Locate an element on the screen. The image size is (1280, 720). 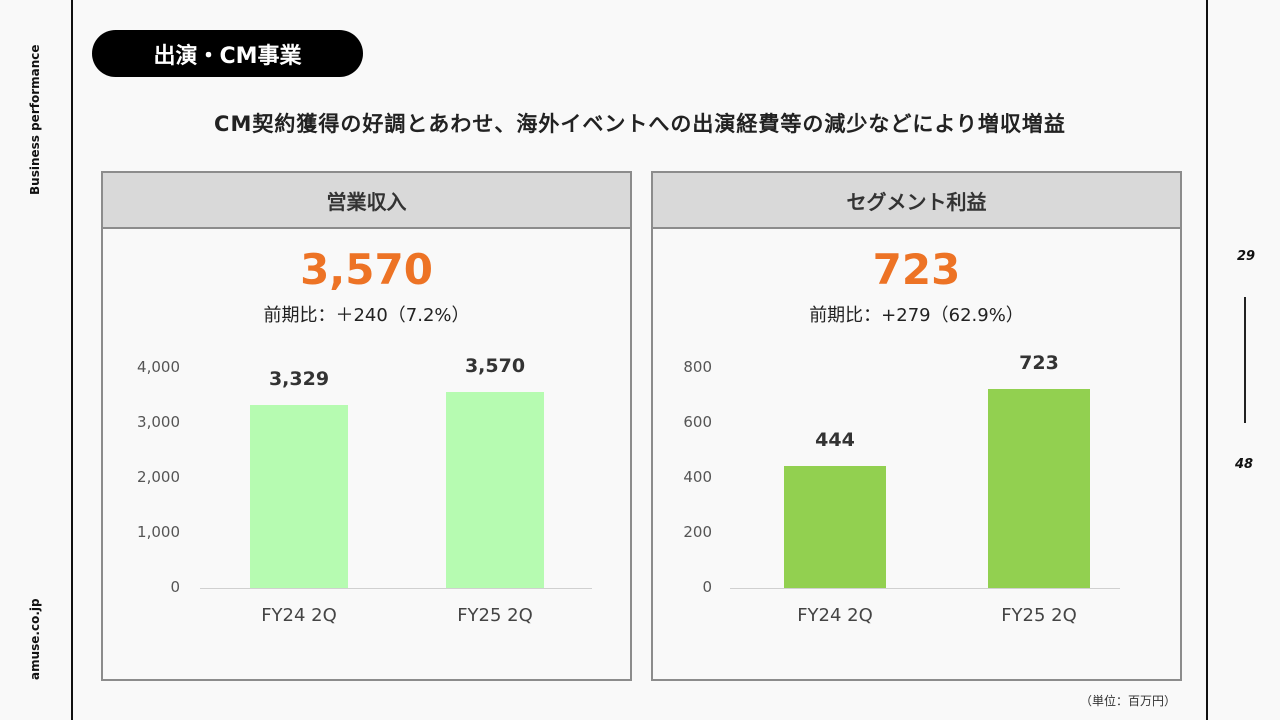
y-tick-label: 3,000 is located at coordinates (158, 422).